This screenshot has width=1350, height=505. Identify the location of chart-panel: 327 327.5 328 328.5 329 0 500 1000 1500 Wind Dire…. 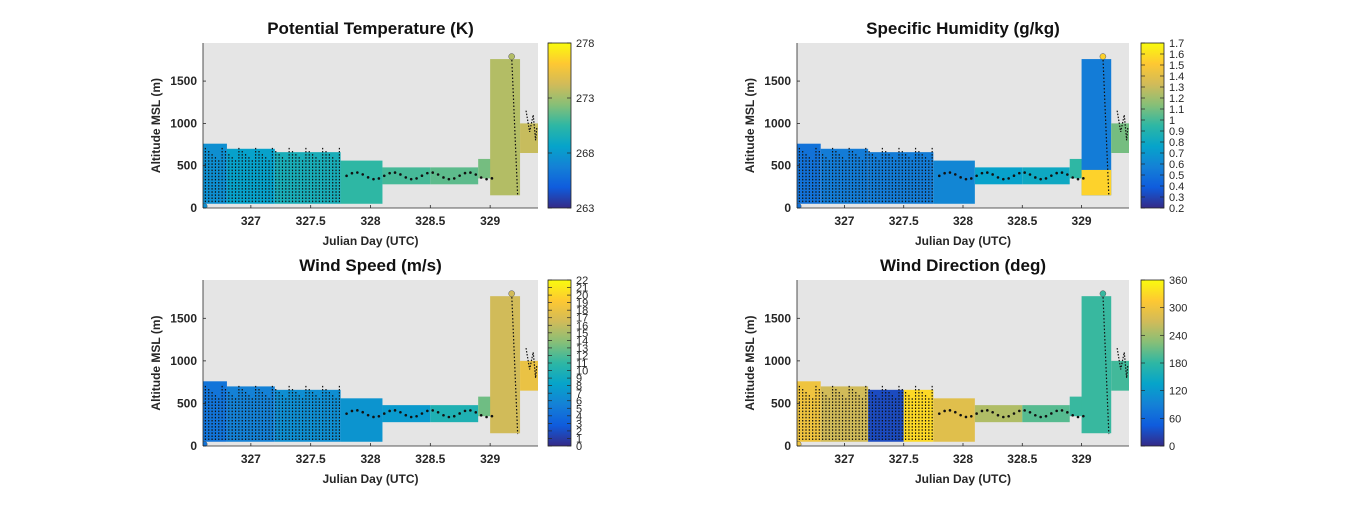
(965, 371).